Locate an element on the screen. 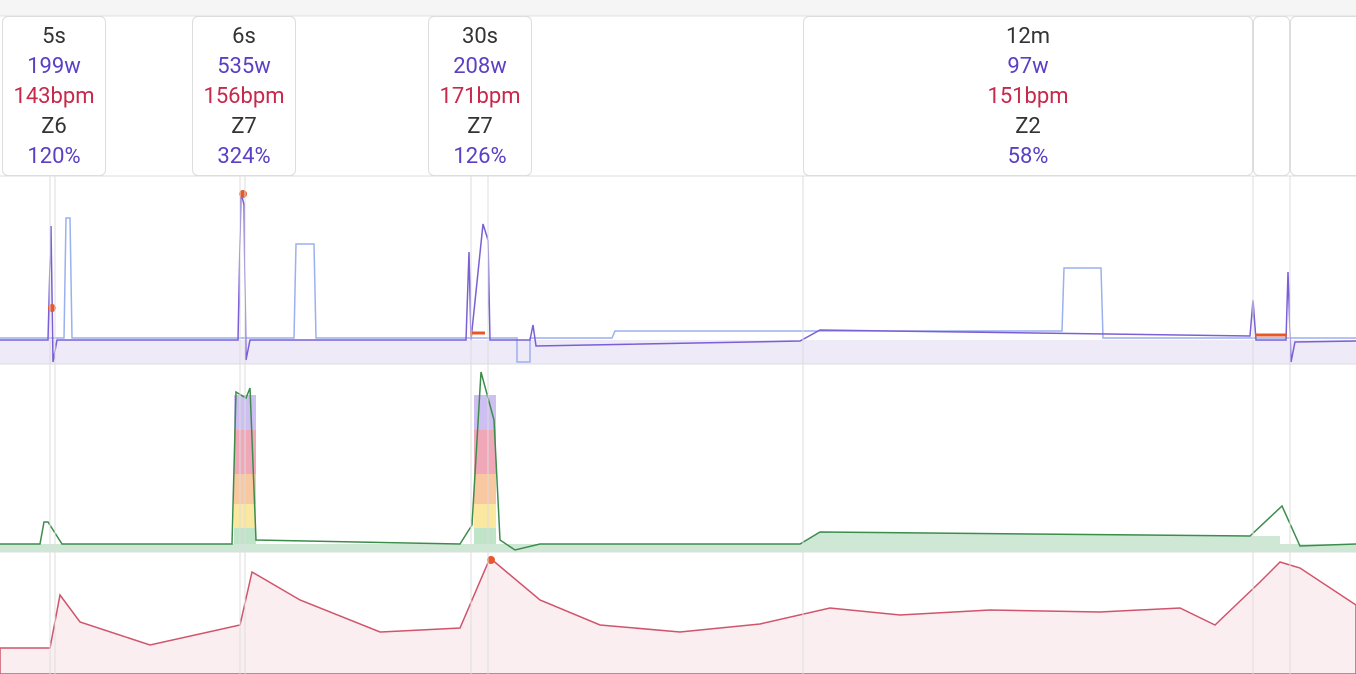 The width and height of the screenshot is (1356, 674). duration: 6s is located at coordinates (244, 36).